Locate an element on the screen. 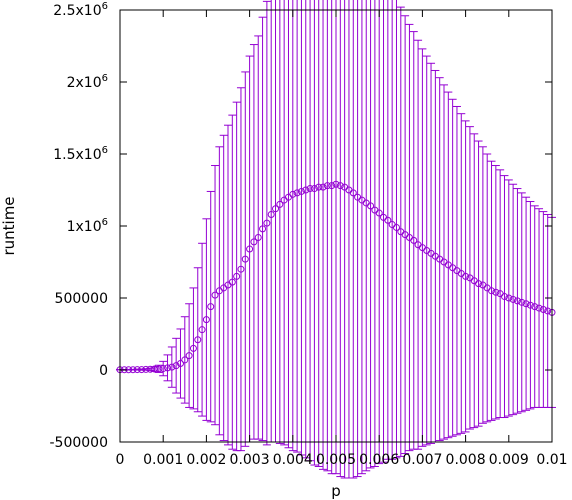  x-tick-label: 0.003 is located at coordinates (250, 460).